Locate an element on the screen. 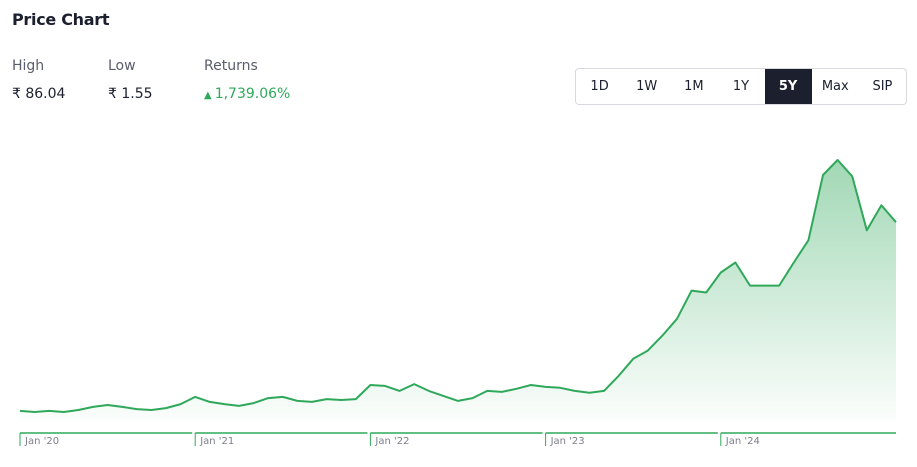 This screenshot has width=917, height=467. stat-low: Low ₹ 1.55 is located at coordinates (130, 80).